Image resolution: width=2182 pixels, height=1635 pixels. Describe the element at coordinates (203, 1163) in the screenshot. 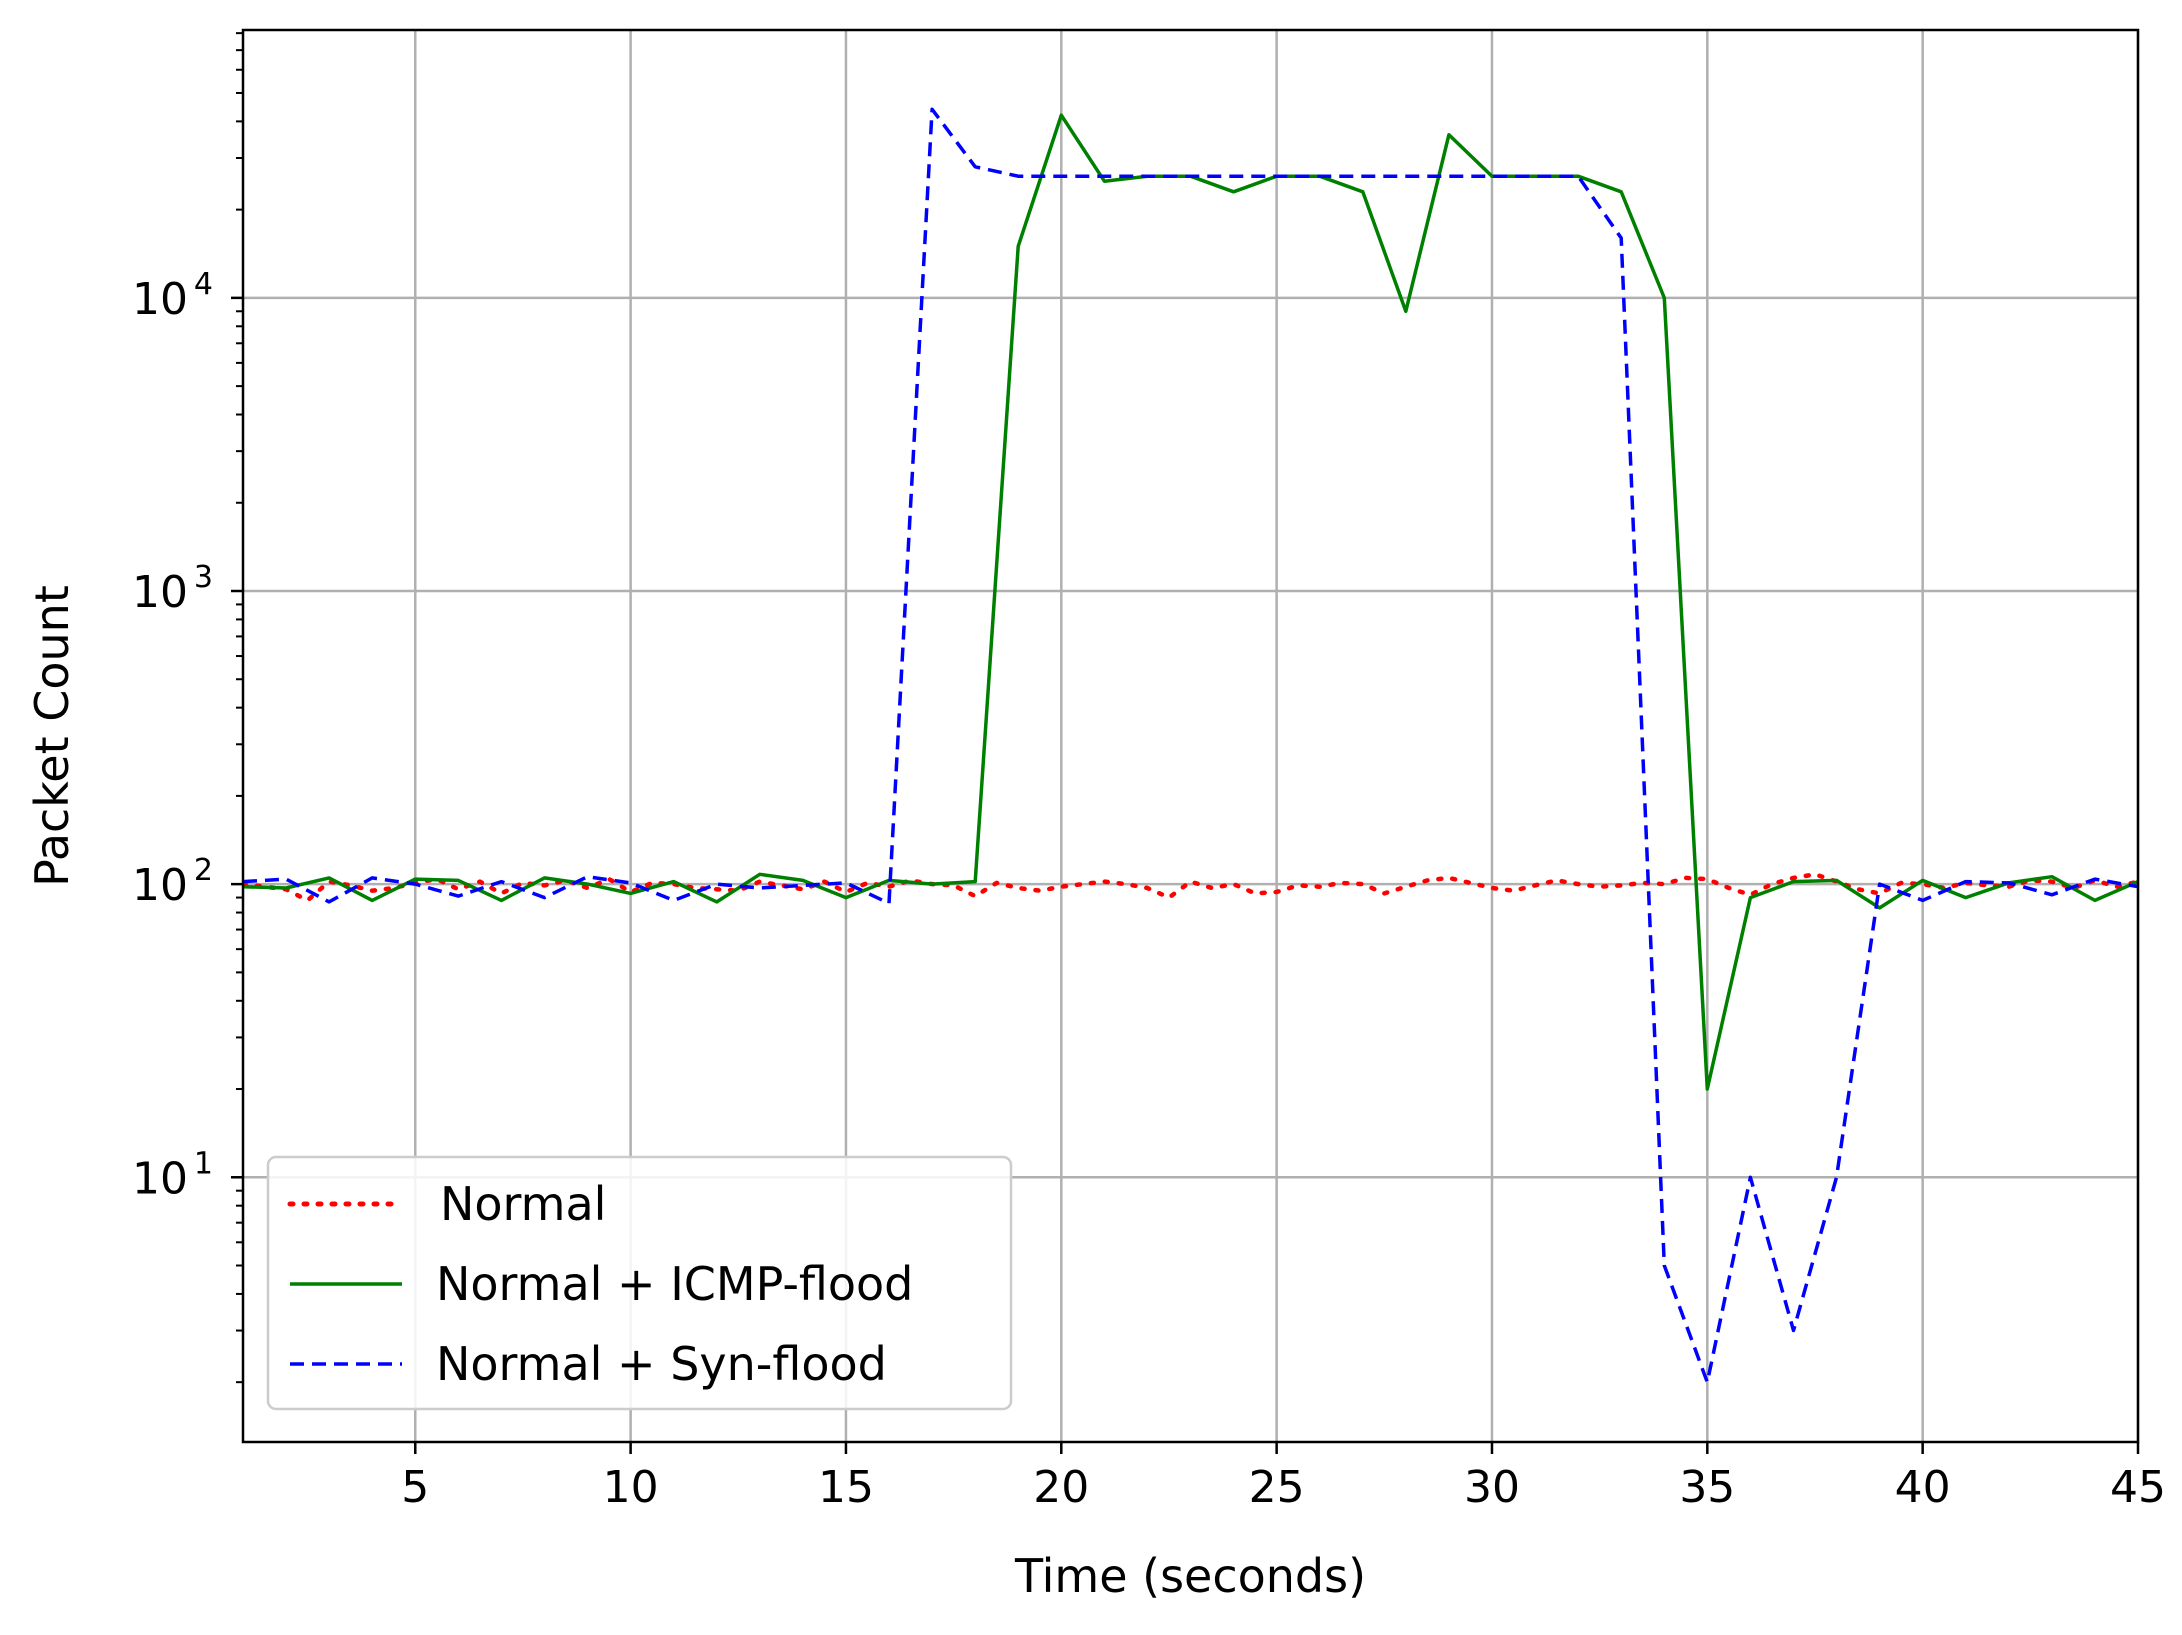

I see `y-tick-exponent: 1` at that location.